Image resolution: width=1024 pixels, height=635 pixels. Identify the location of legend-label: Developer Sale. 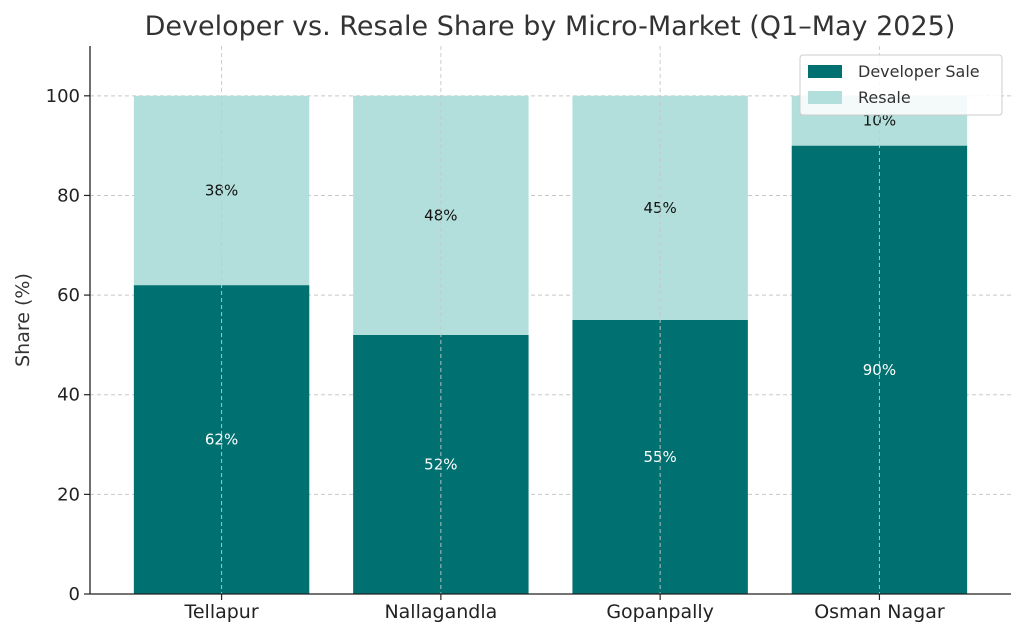
(919, 71).